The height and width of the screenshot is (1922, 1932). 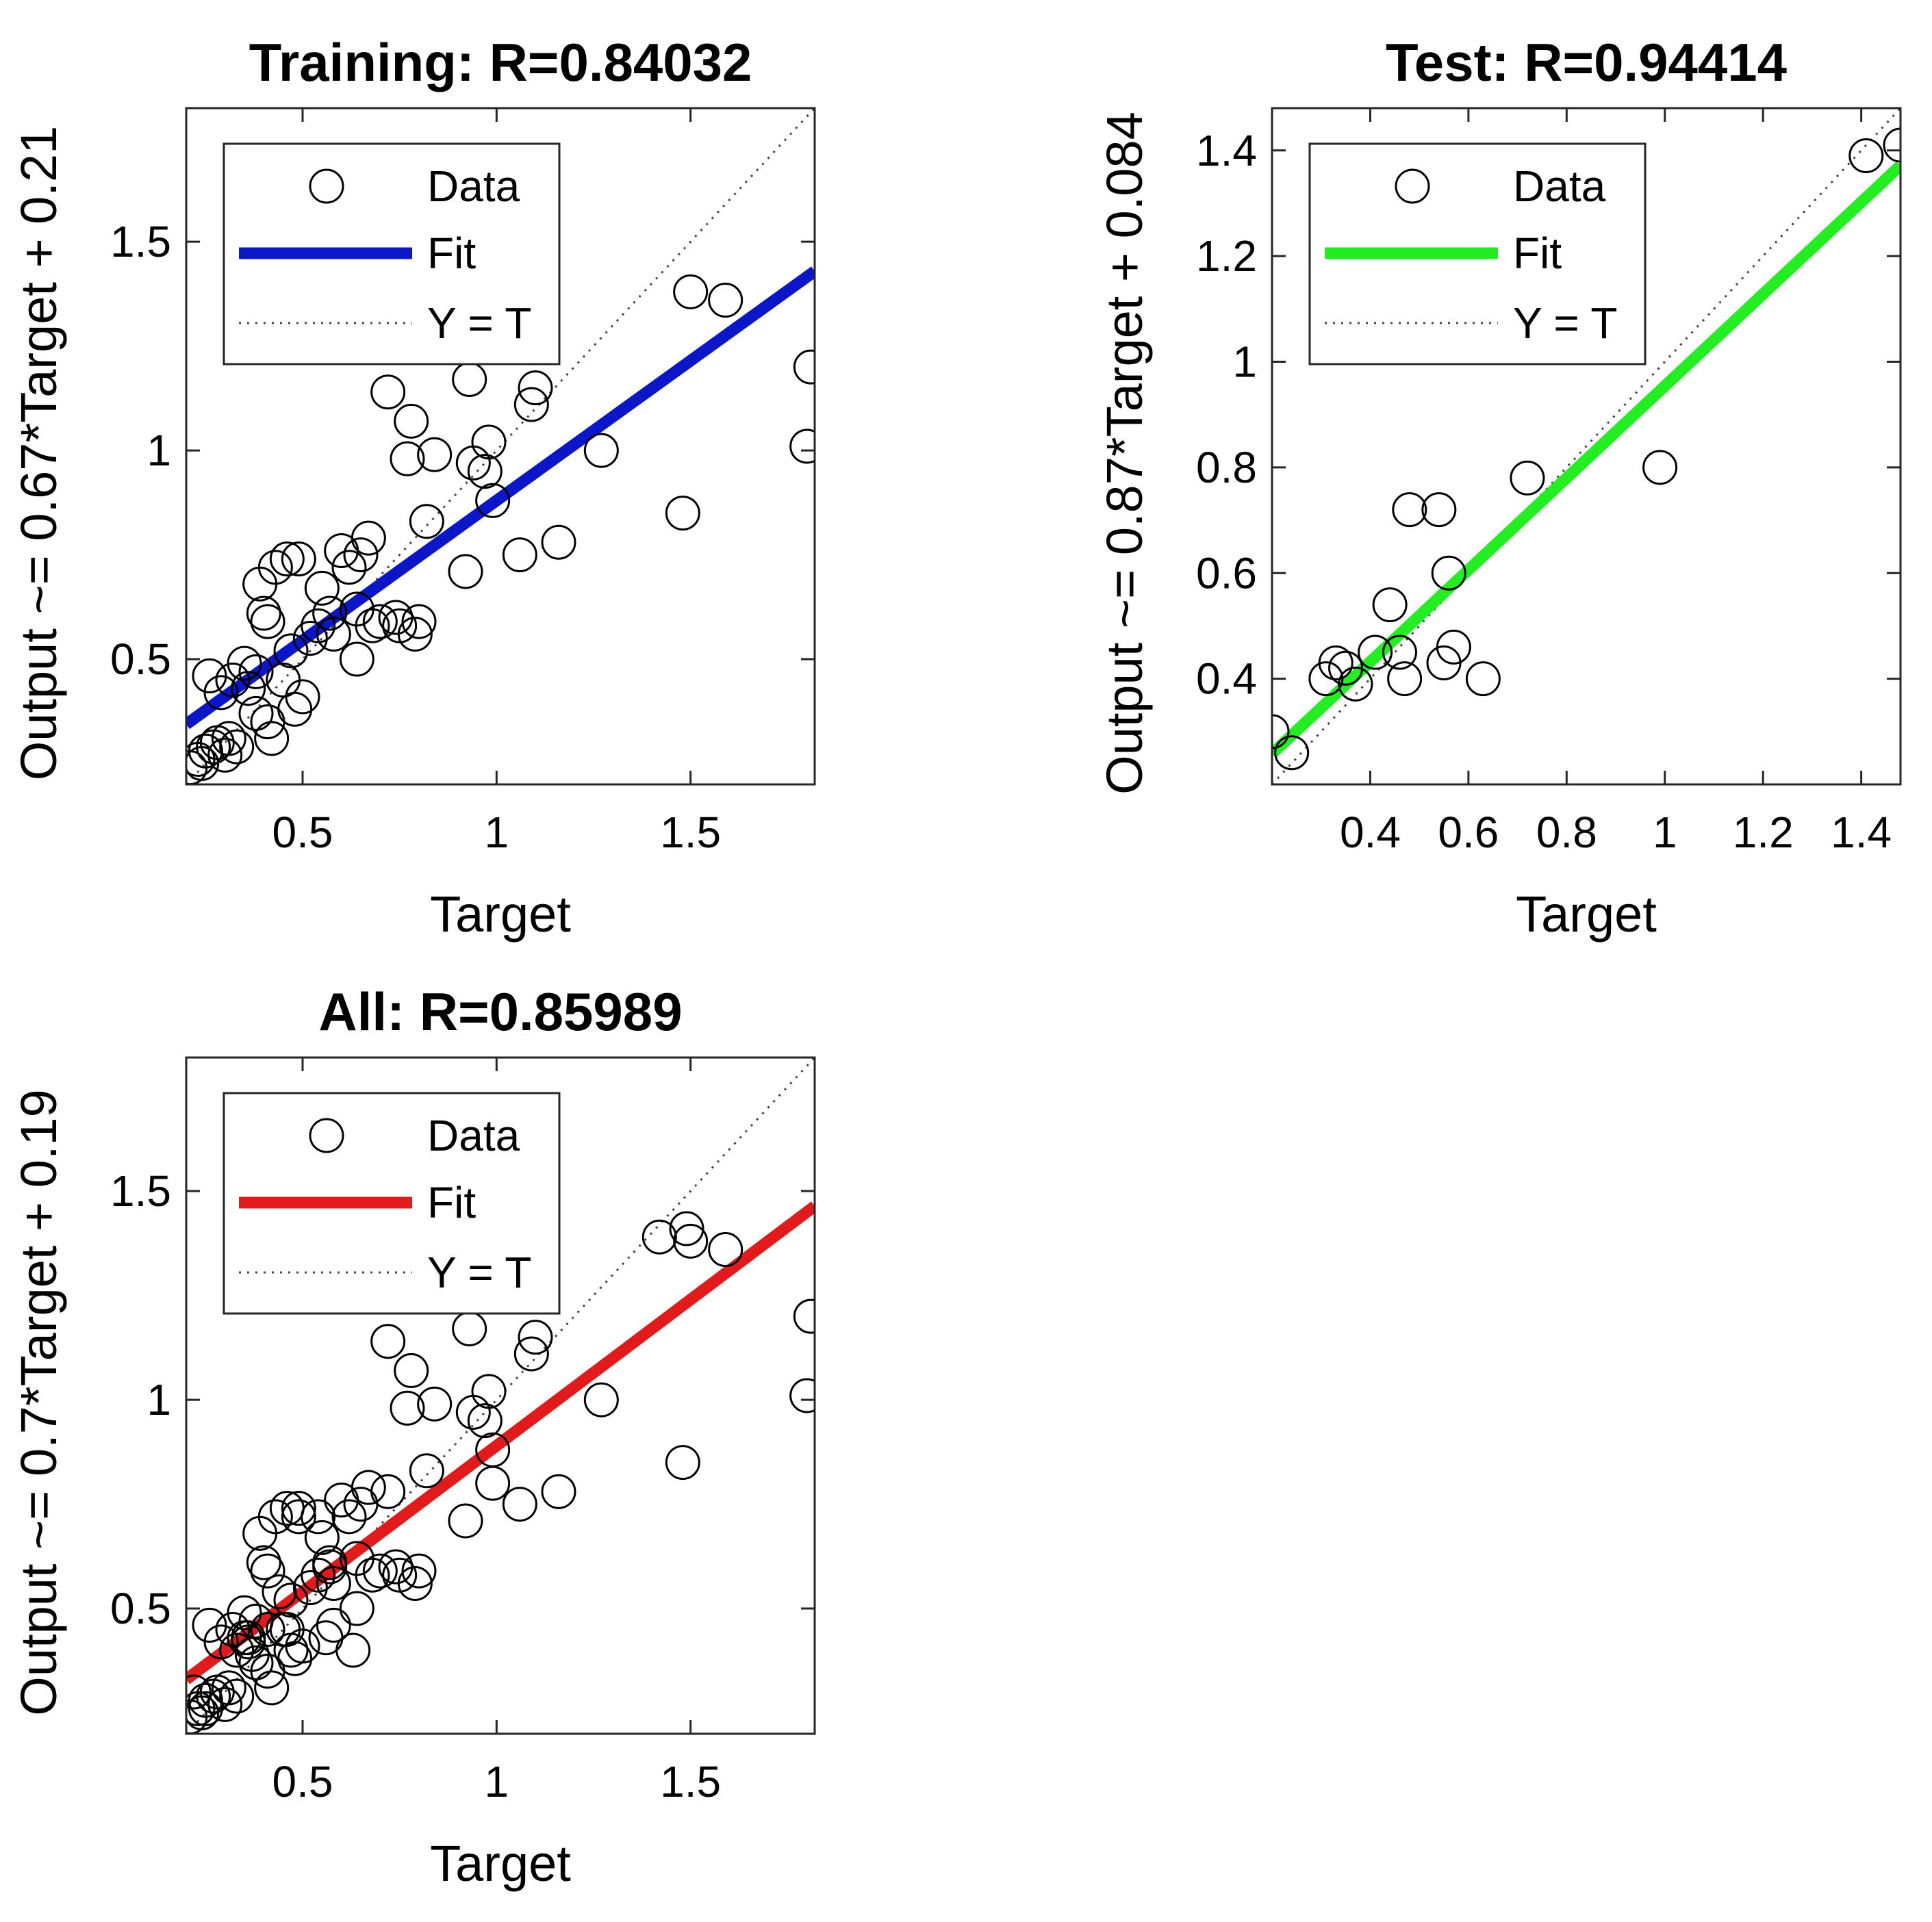 I want to click on chart-test-legend-data-marker, so click(x=1412, y=186).